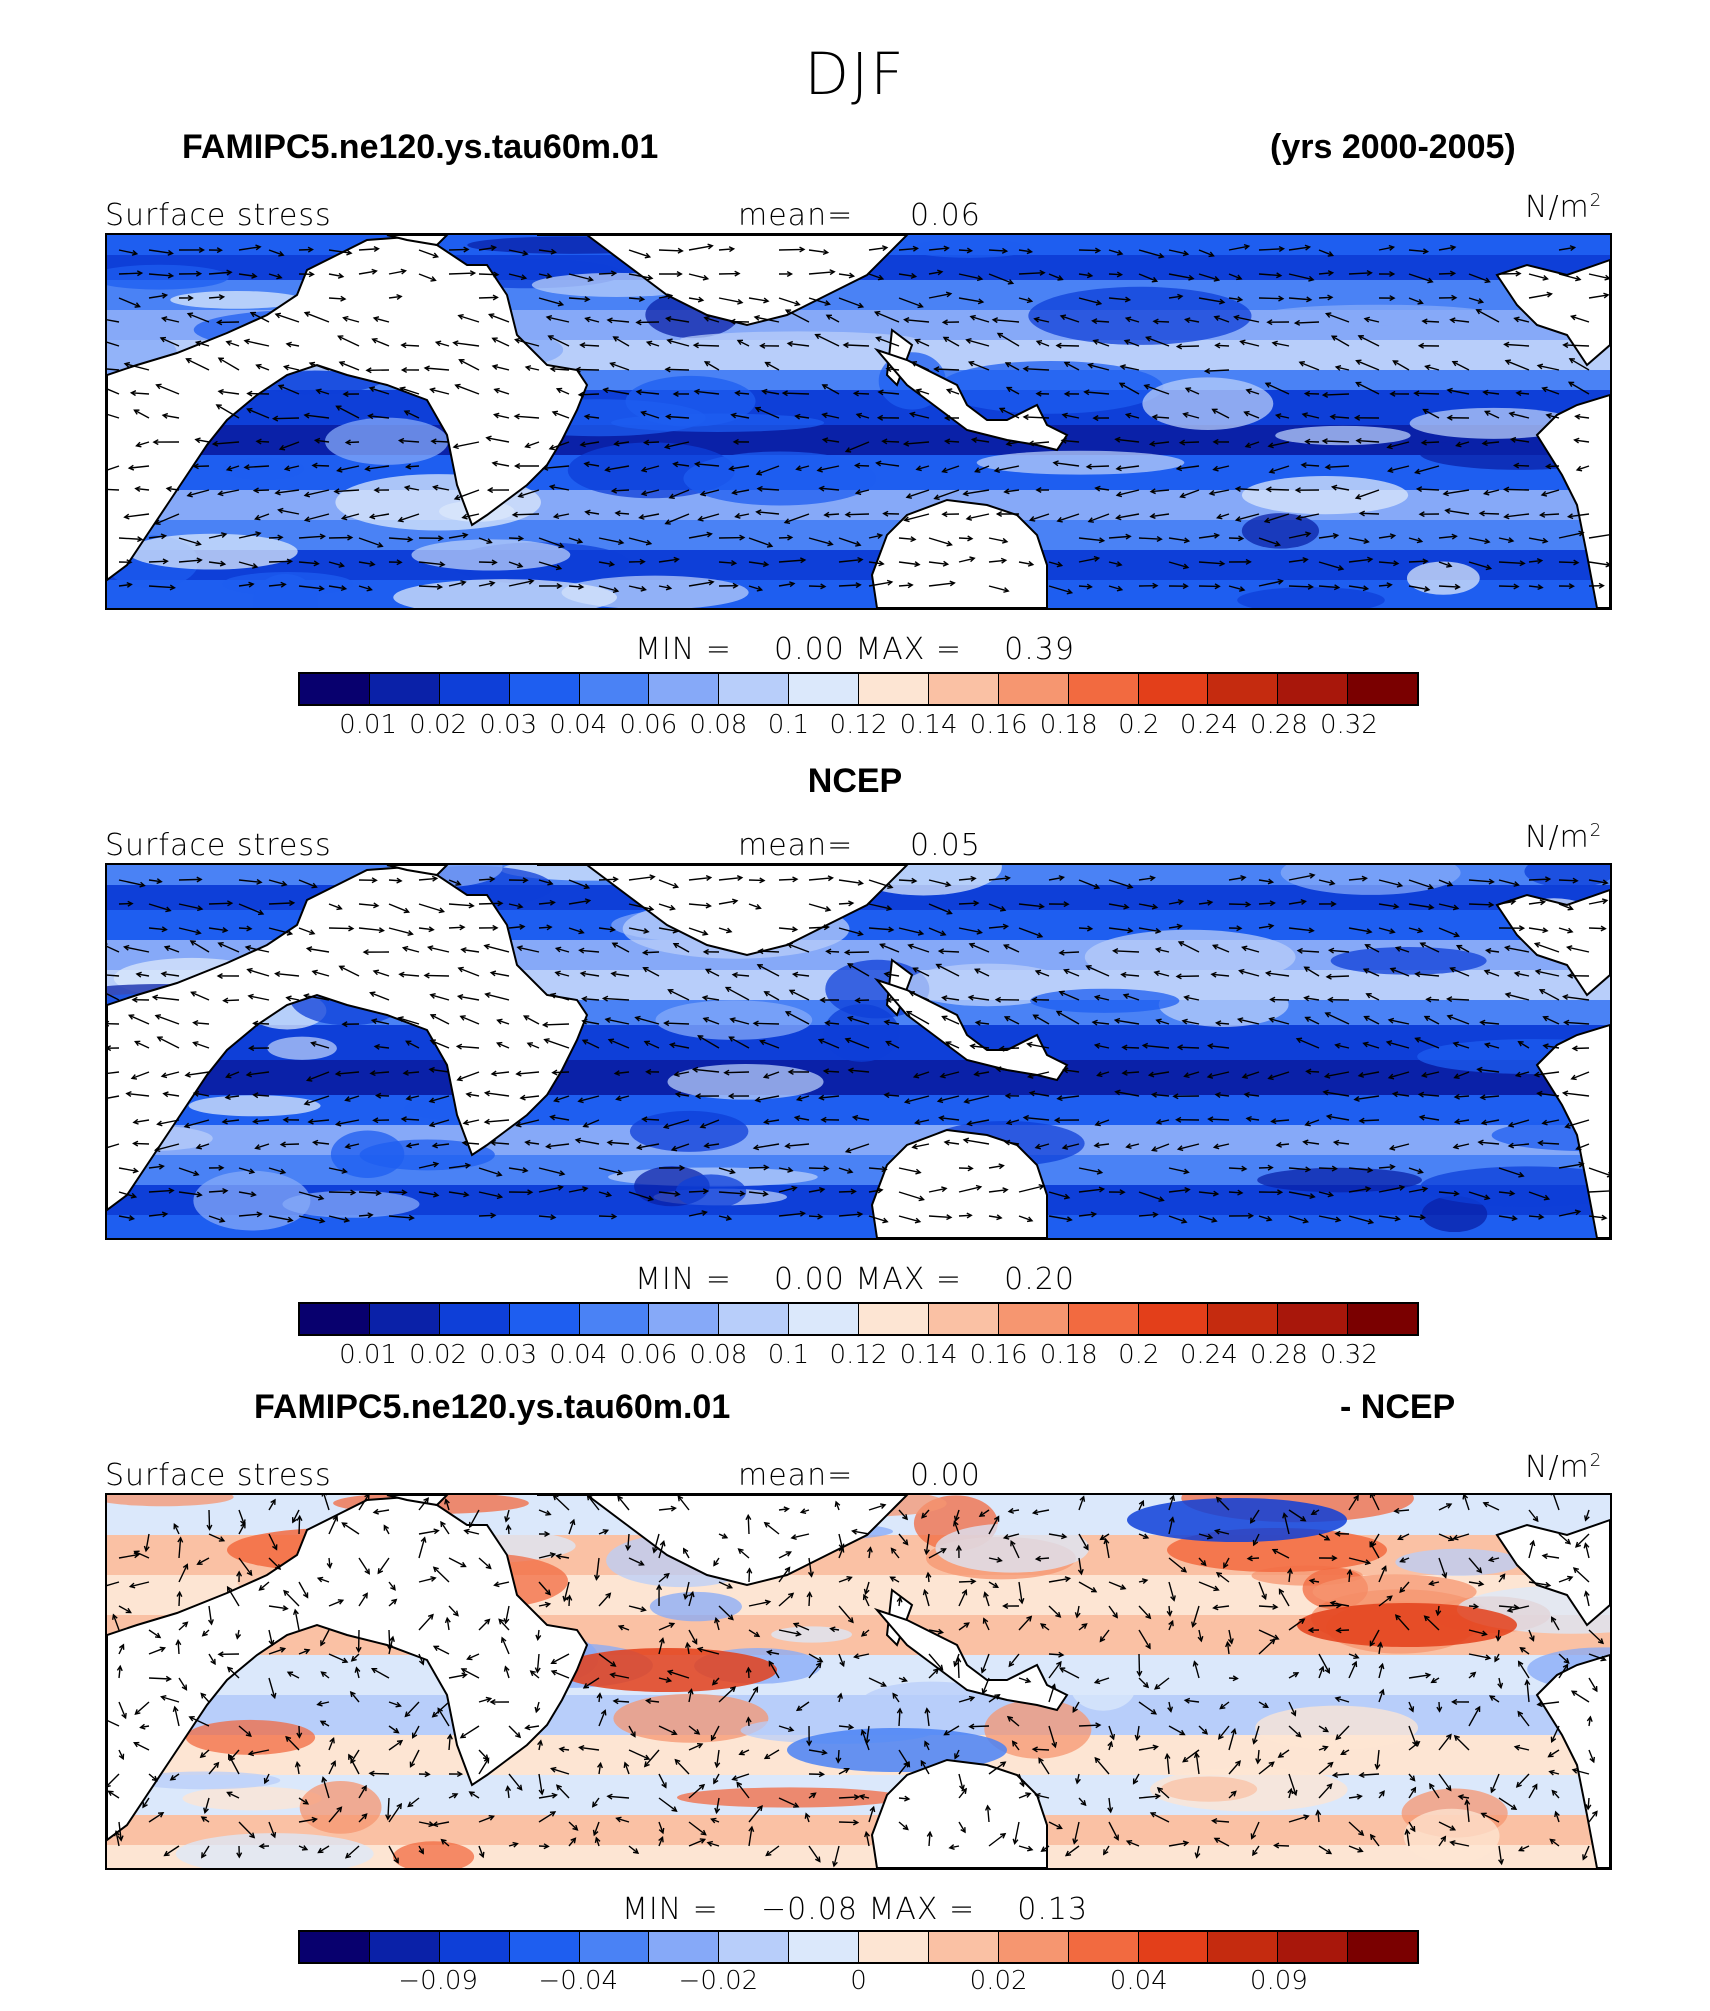 The height and width of the screenshot is (2011, 1710). I want to click on min-max-readout: MIN = 0.00 MAX = 0.20, so click(855, 1279).